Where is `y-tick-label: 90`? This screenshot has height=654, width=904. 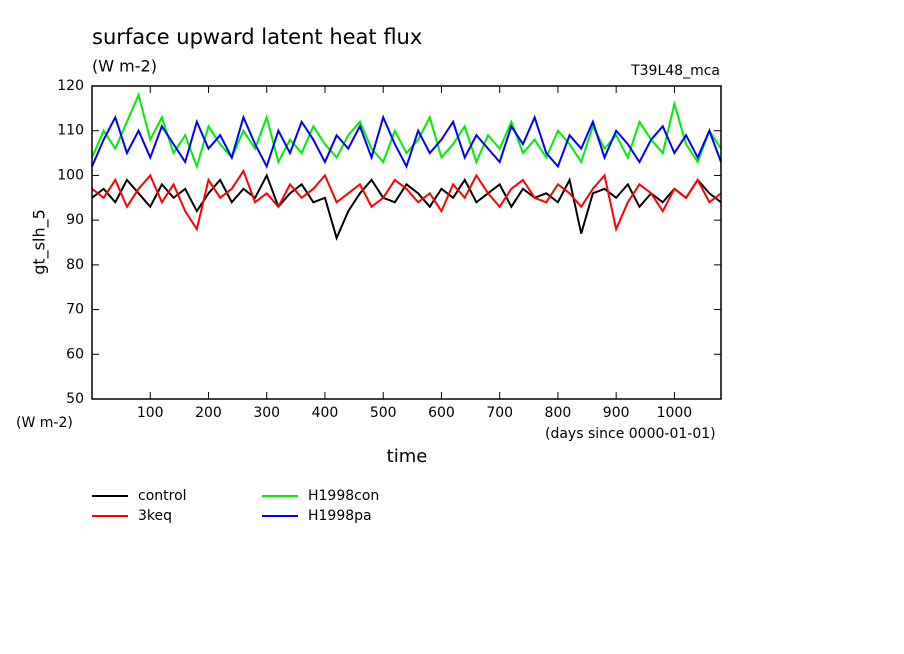
y-tick-label: 90 is located at coordinates (75, 220).